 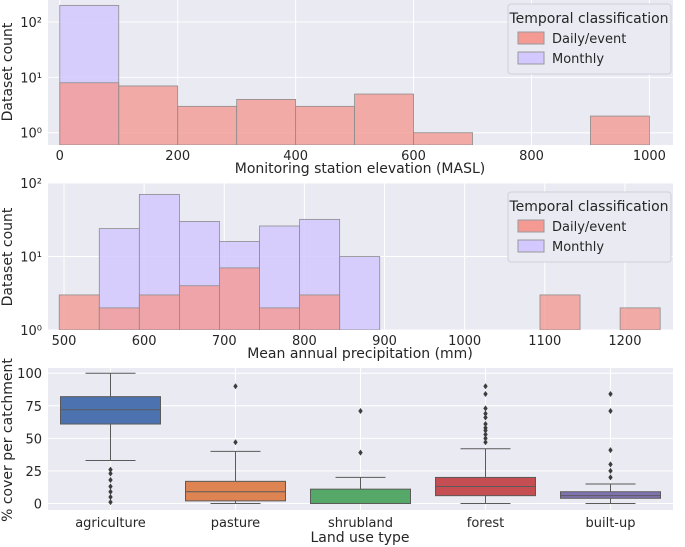 I want to click on box-agriculture, so click(x=110, y=439).